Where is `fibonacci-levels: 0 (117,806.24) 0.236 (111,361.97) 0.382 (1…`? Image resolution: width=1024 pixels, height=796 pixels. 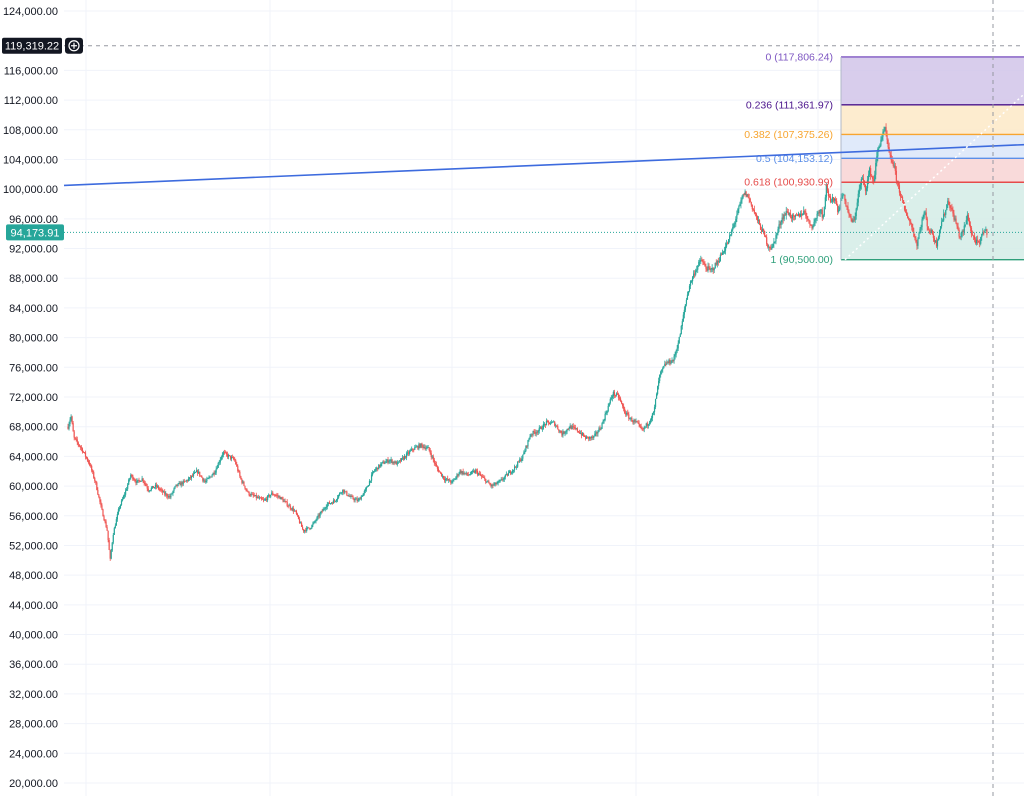
fibonacci-levels: 0 (117,806.24) 0.236 (111,361.97) 0.382 (1… is located at coordinates (884, 158).